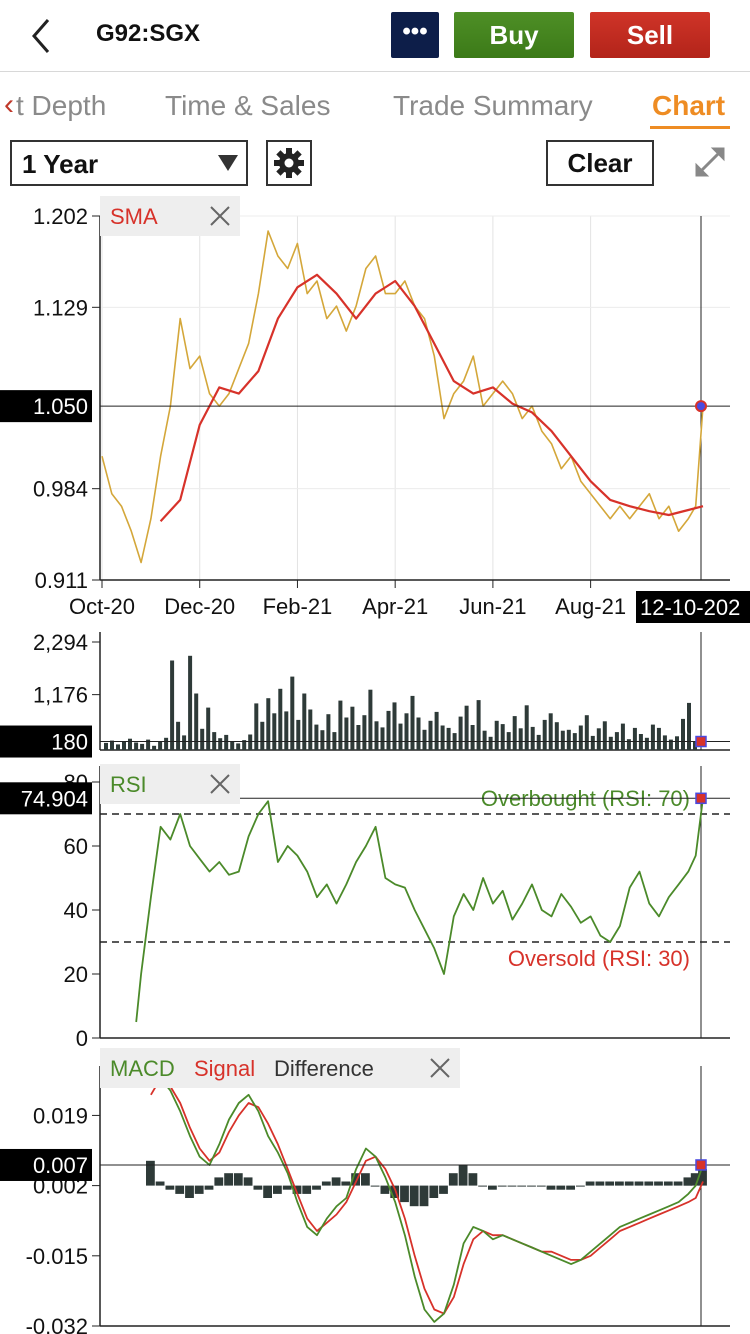  What do you see at coordinates (415, 35) in the screenshot?
I see `more-options-button: •••` at bounding box center [415, 35].